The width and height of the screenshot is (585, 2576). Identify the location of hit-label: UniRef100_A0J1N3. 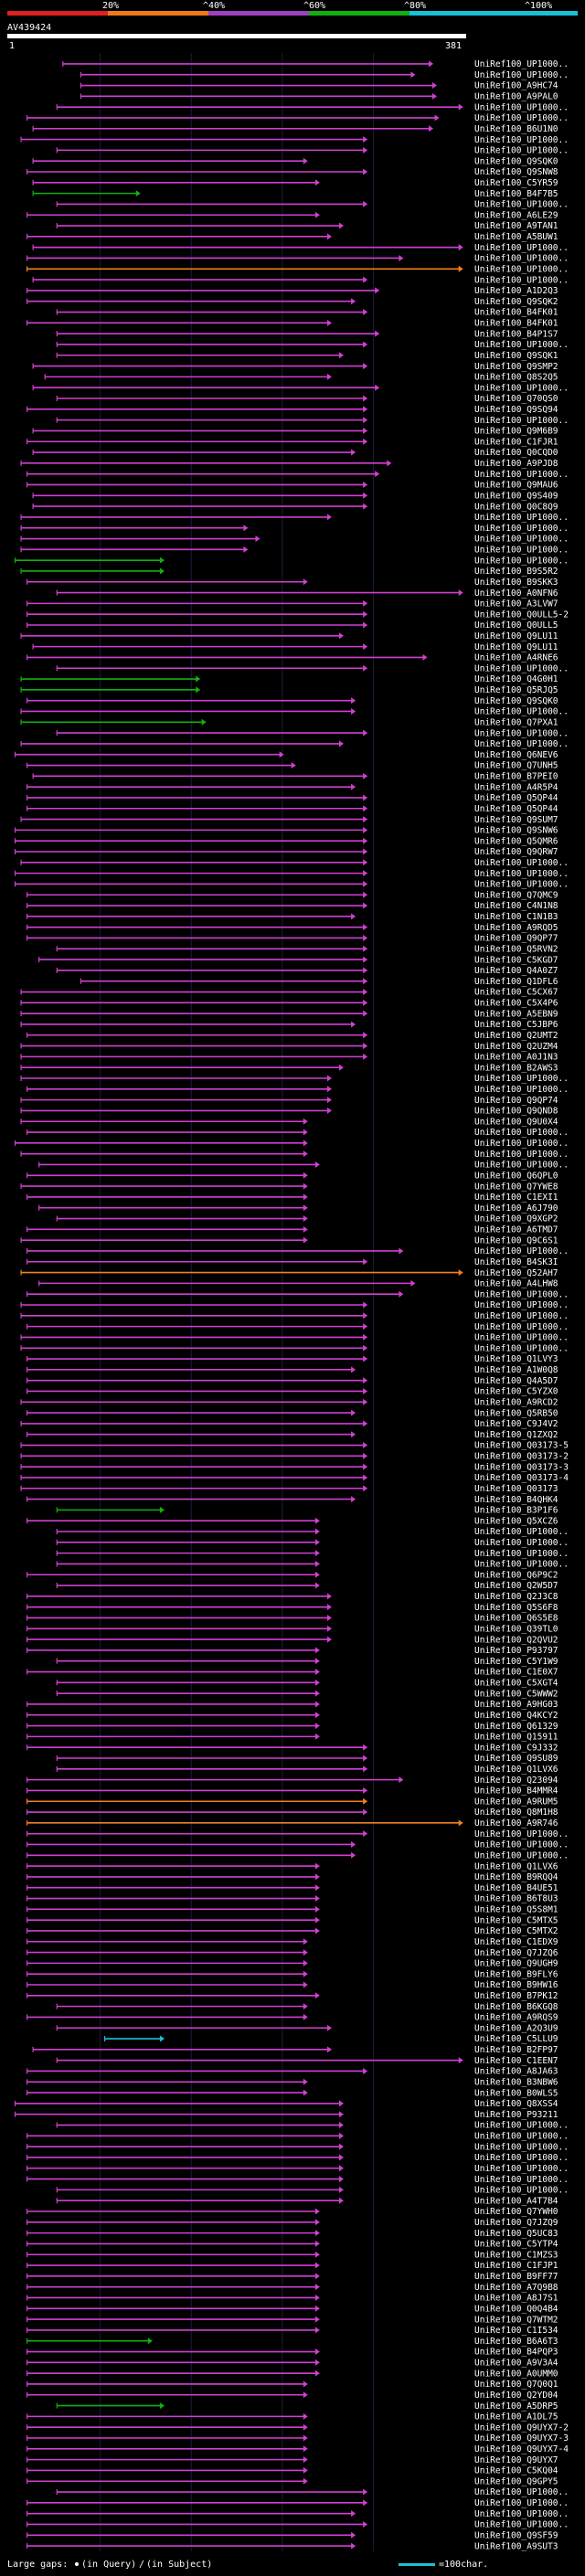
(516, 1058).